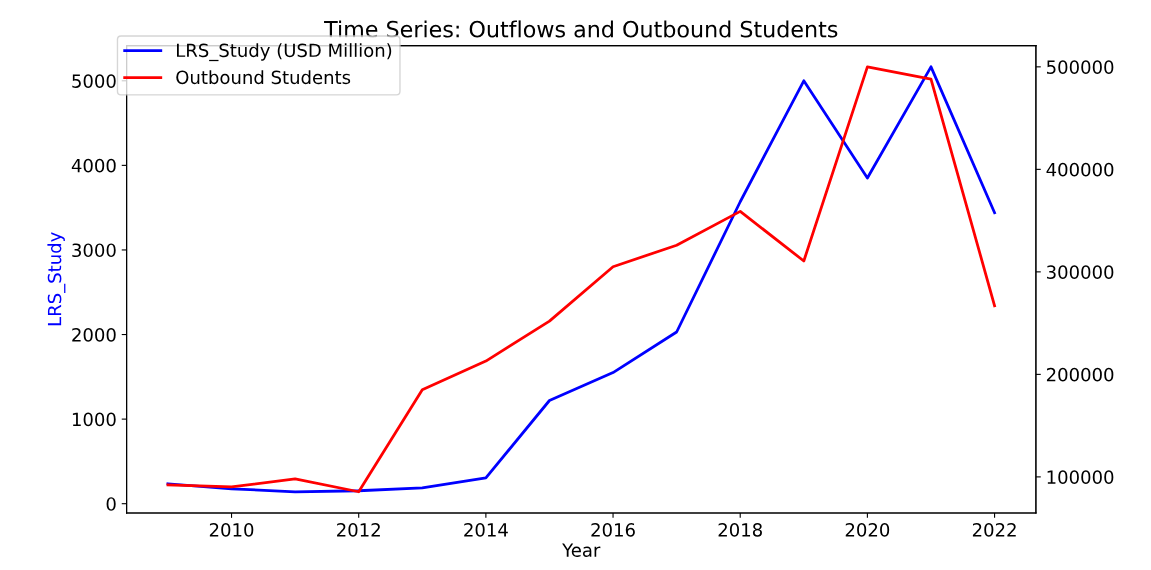 Image resolution: width=1151 pixels, height=570 pixels. Describe the element at coordinates (93, 165) in the screenshot. I see `y-tick-label: 4000` at that location.